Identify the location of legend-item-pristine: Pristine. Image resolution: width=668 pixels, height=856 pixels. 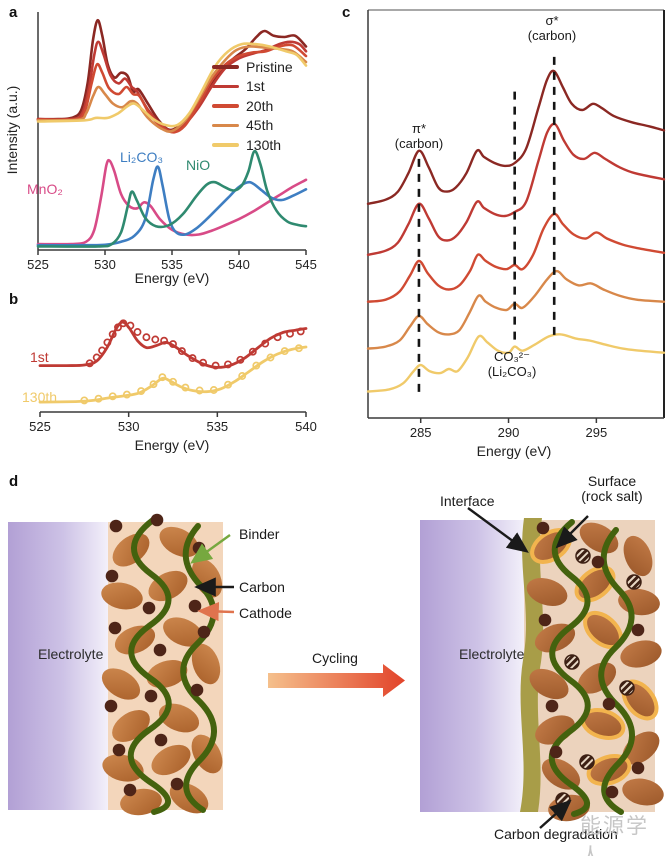
(252, 67).